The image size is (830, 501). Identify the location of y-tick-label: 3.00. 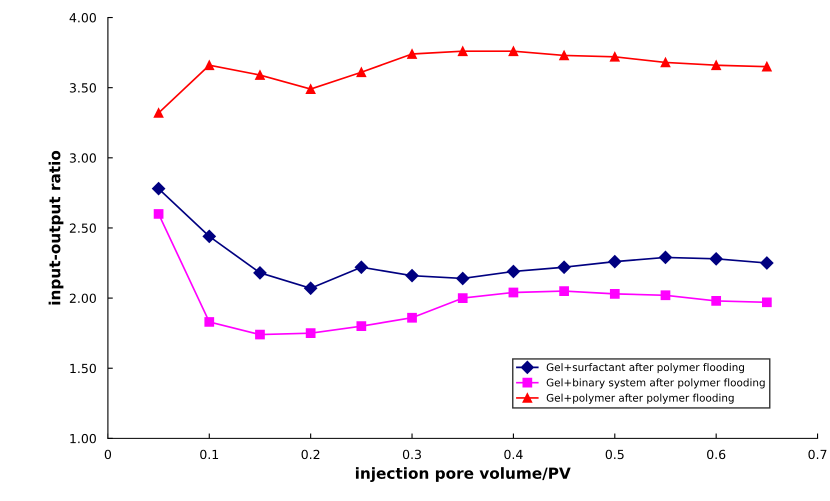
(83, 158).